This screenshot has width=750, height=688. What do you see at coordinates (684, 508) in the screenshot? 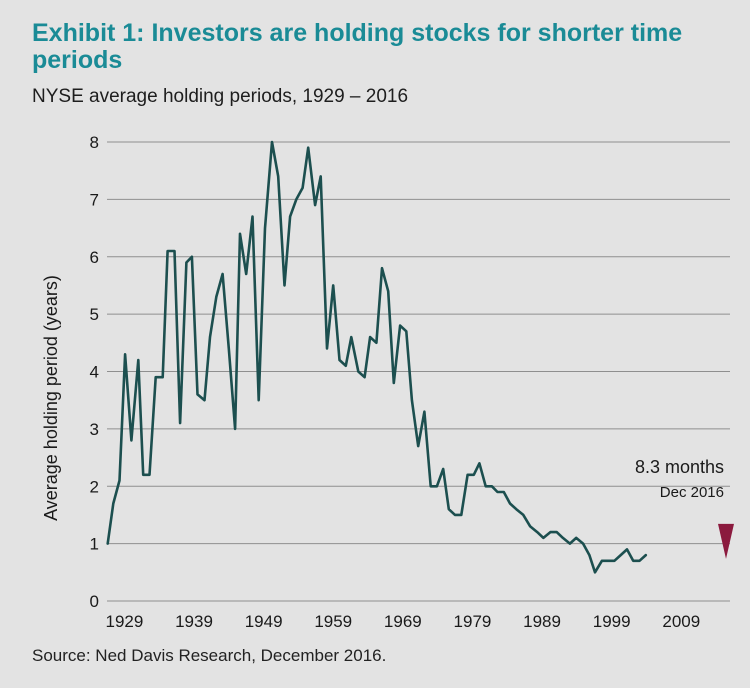
I see `annotation-group: 8.3 months Dec 2016` at bounding box center [684, 508].